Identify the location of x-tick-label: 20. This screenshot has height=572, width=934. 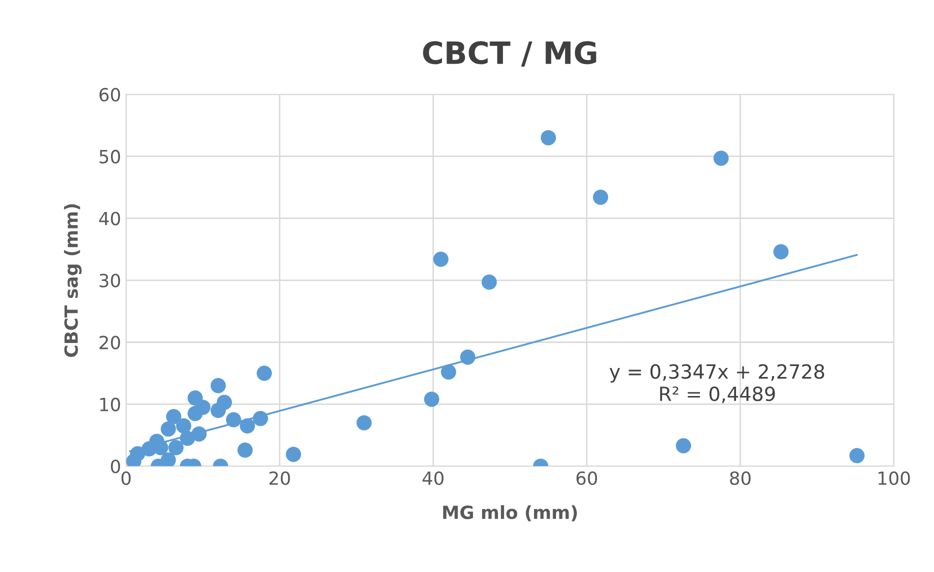
(279, 478).